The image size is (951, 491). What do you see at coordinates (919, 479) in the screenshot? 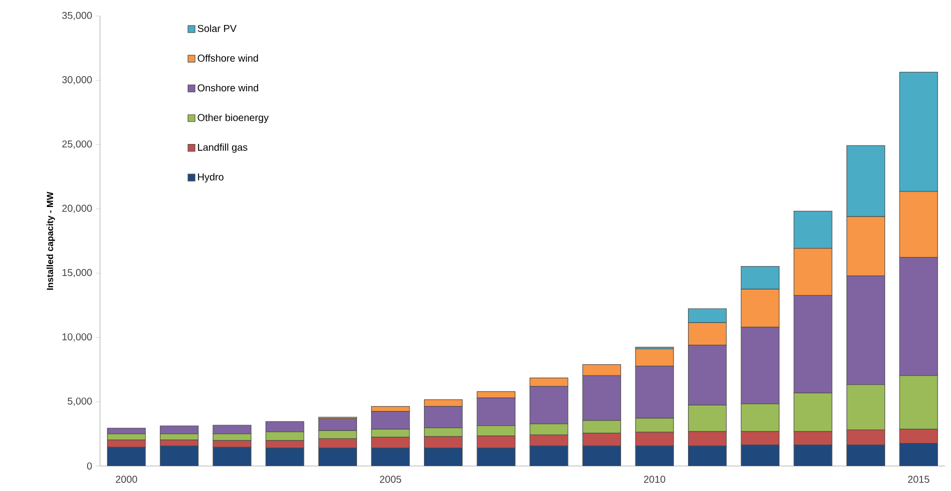
I see `x-tick-label: 2015` at bounding box center [919, 479].